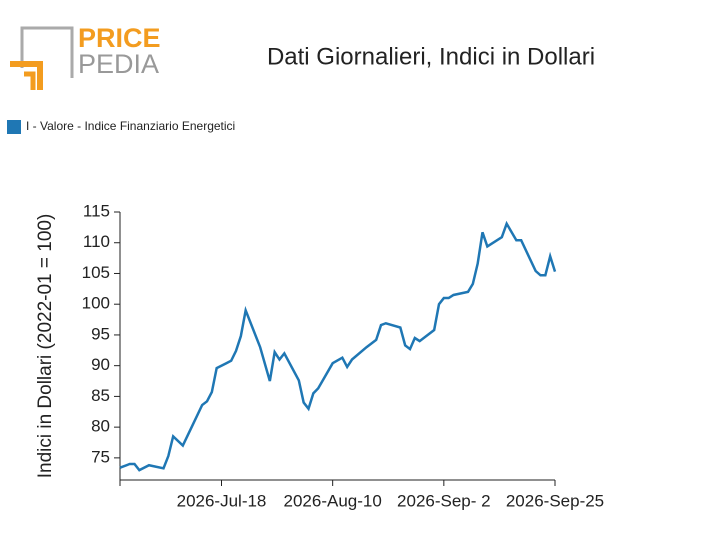  I want to click on logo-bottom: PEDIA, so click(118, 64).